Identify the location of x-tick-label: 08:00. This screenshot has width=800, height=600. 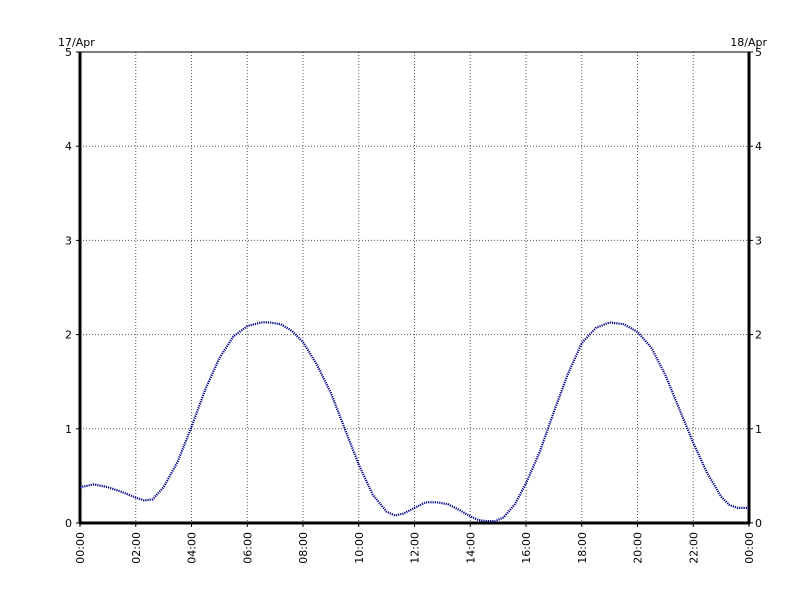
(303, 548).